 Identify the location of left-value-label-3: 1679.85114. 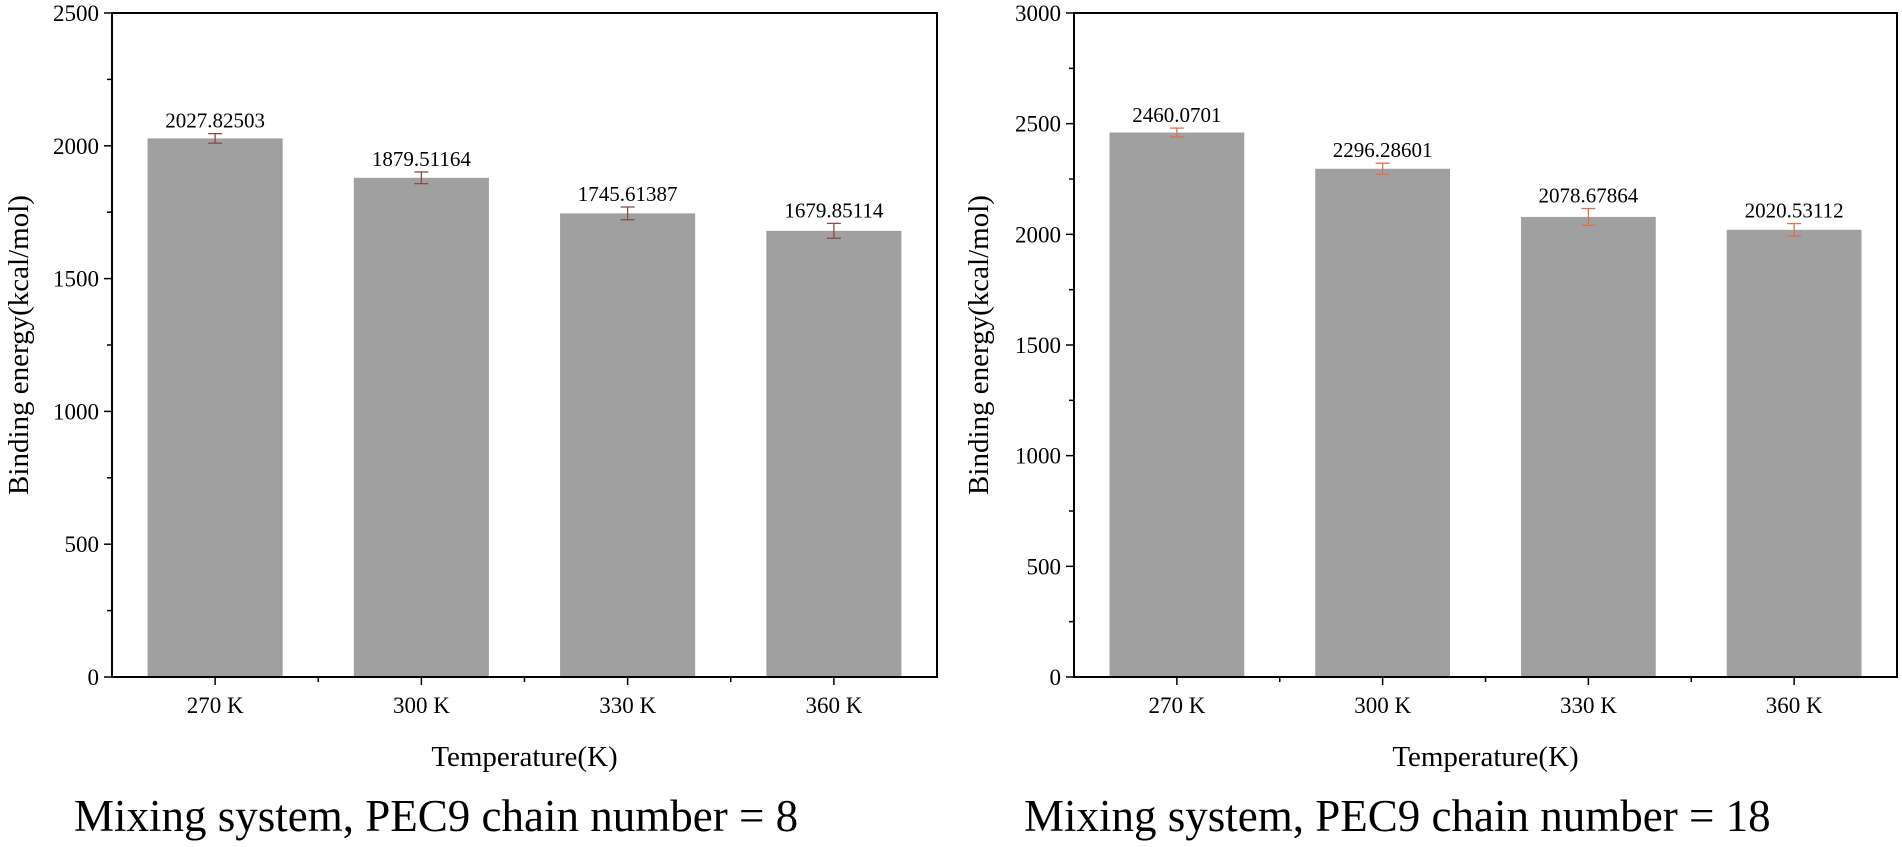
(833, 210).